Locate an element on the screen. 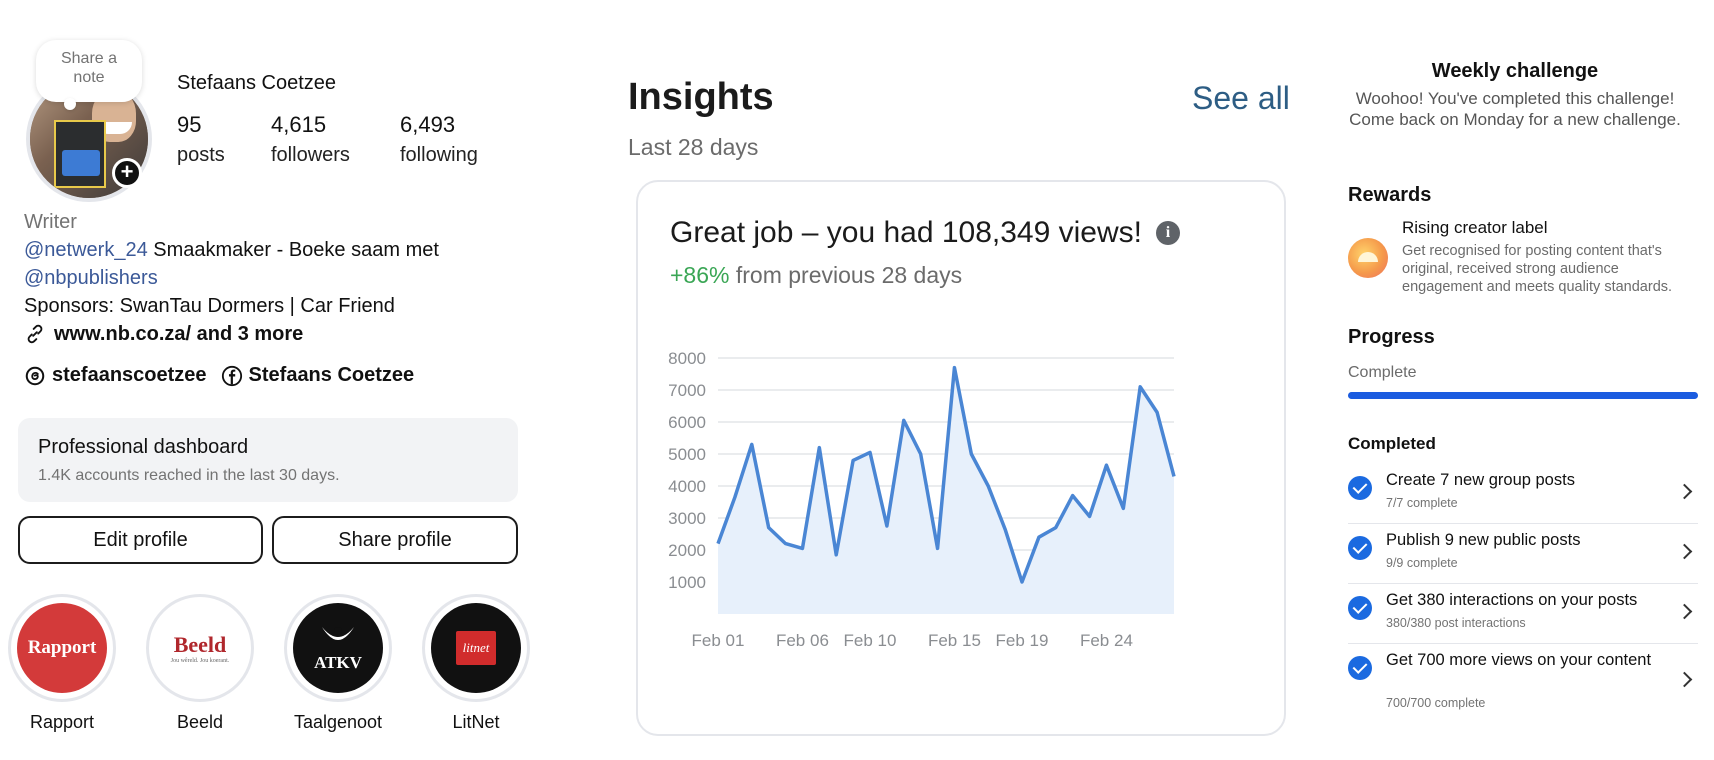 The height and width of the screenshot is (760, 1714). highlight-beeld: Beeld Jou wêreld. Jou koerant. Beeld is located at coordinates (200, 663).